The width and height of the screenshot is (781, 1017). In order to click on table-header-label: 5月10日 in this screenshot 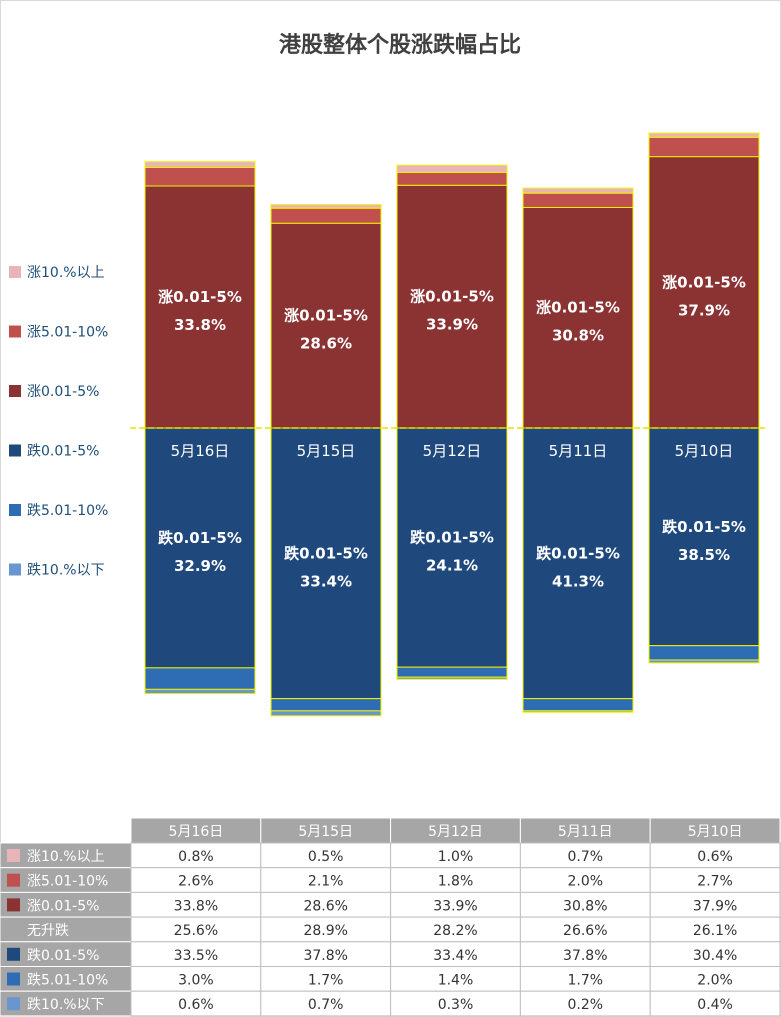, I will do `click(715, 832)`.